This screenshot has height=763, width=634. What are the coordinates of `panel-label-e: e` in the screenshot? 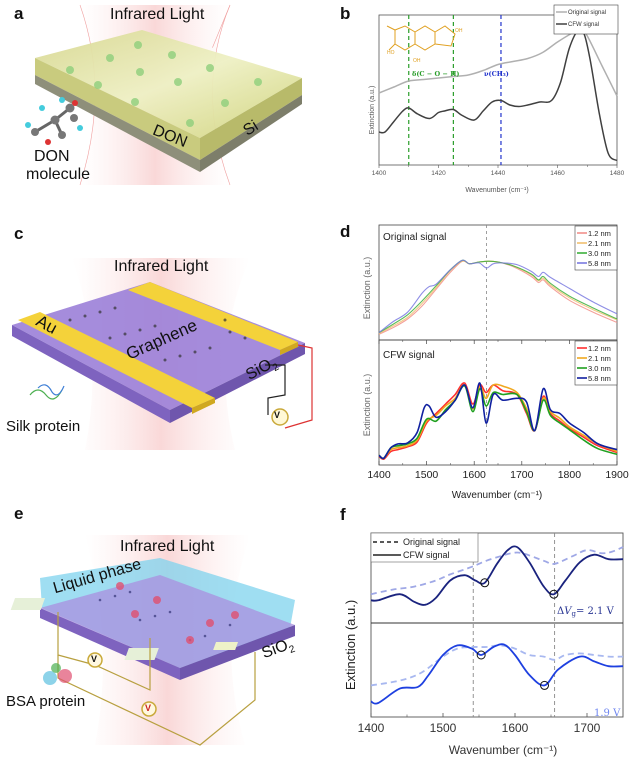 It's located at (19, 513).